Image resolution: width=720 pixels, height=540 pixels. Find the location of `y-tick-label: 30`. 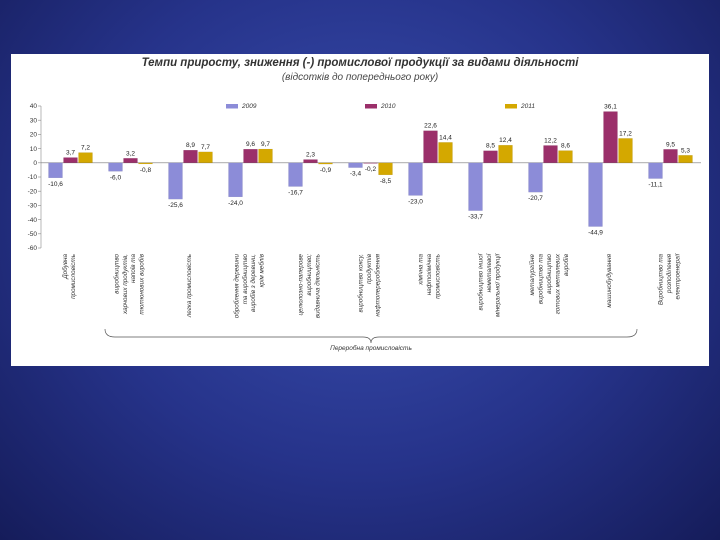

y-tick-label: 30 is located at coordinates (34, 120).